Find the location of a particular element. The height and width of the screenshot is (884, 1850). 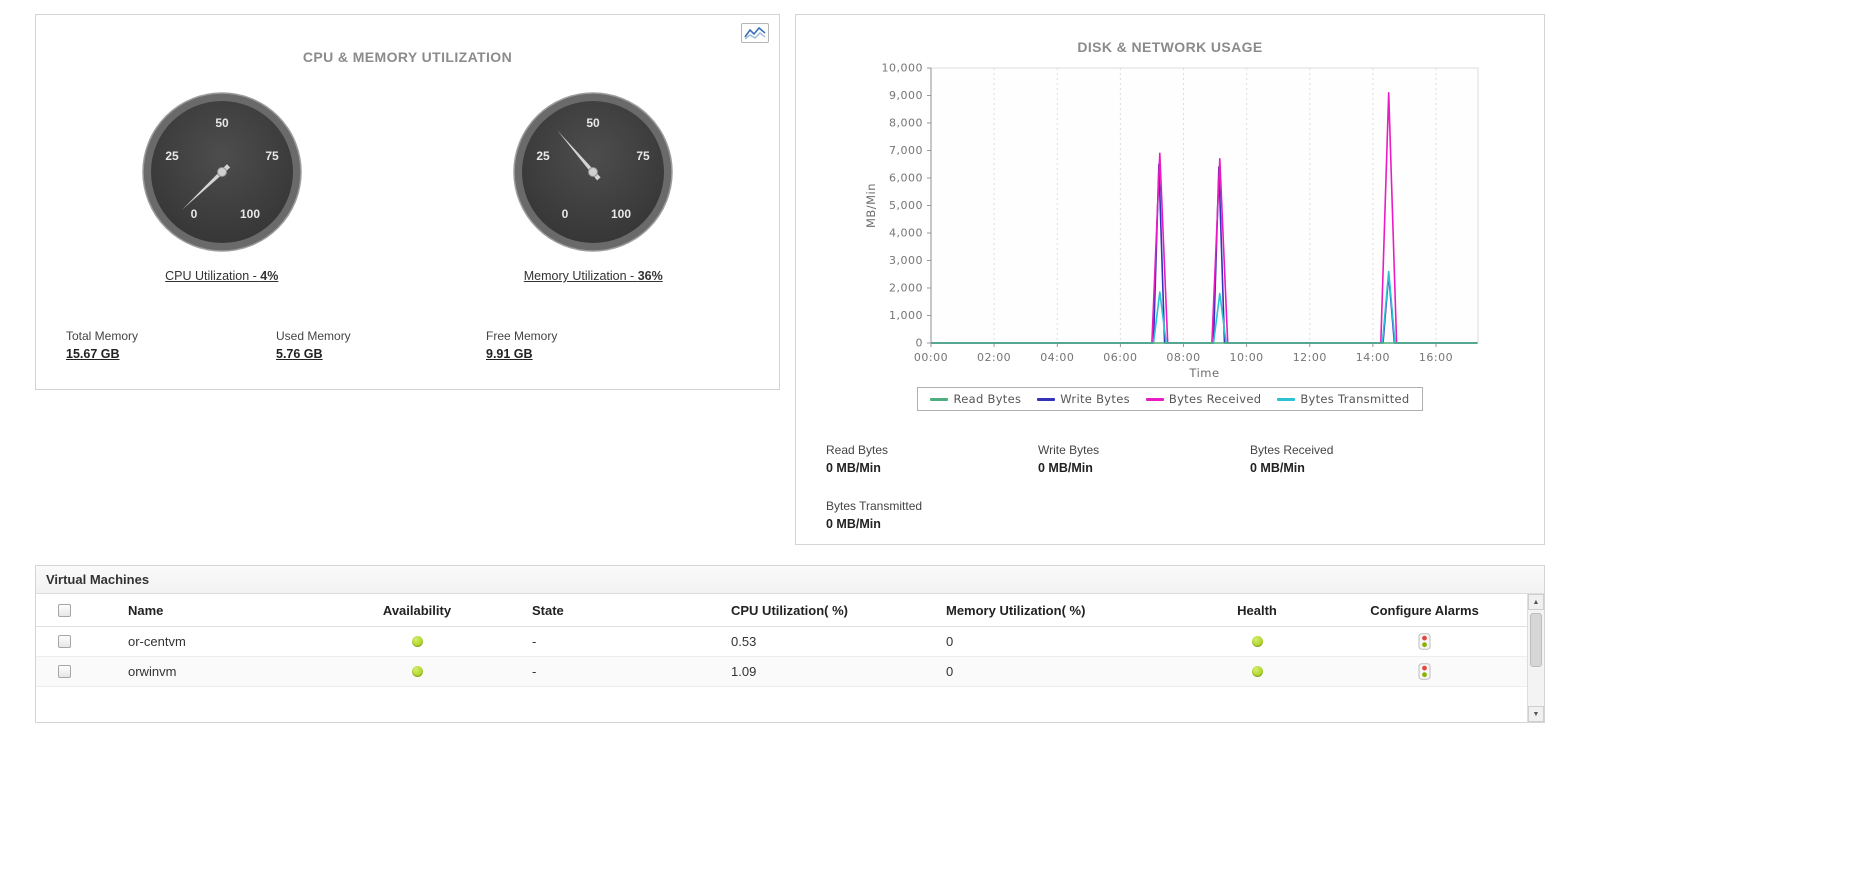

col-header-memory-utilization: Memory Utilization( %) is located at coordinates (1016, 610).